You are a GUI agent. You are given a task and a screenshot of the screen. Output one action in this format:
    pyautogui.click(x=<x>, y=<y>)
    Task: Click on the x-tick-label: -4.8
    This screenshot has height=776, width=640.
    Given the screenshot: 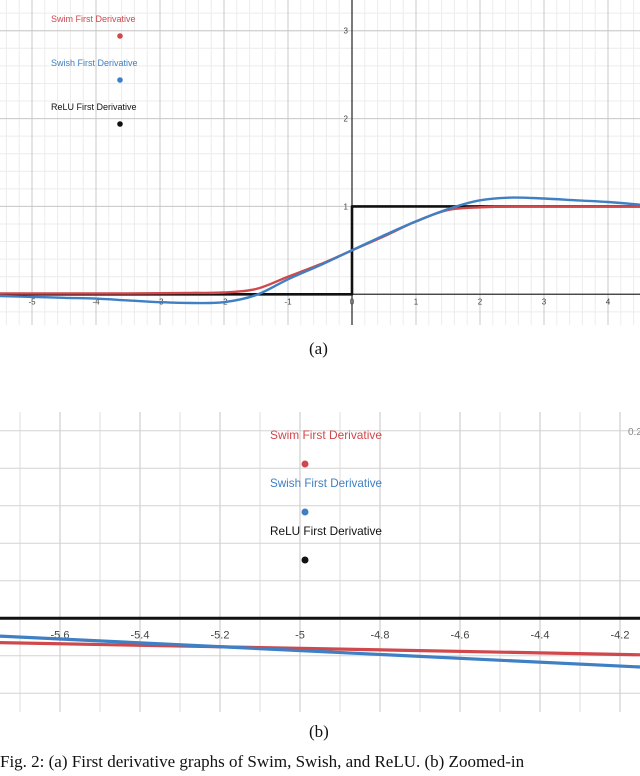 What is the action you would take?
    pyautogui.click(x=380, y=635)
    